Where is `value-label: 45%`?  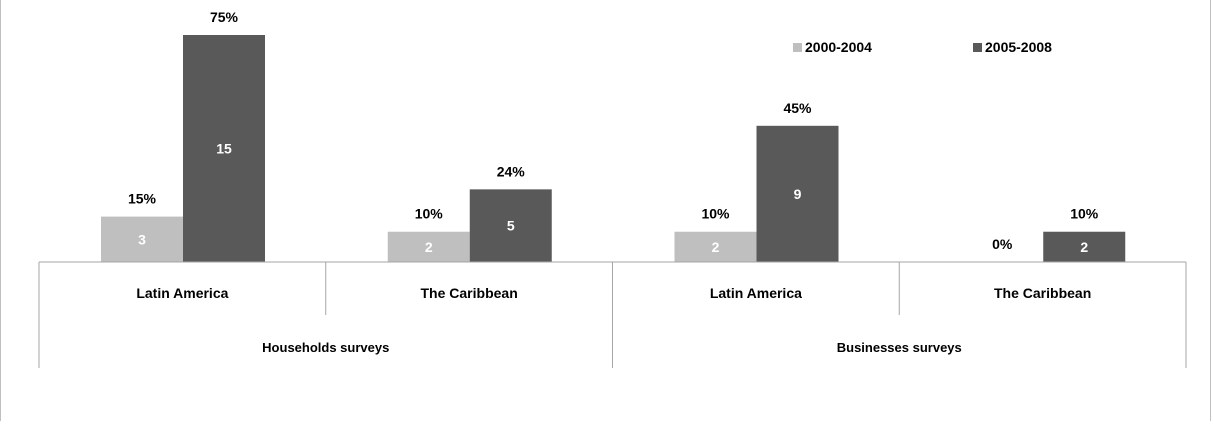 value-label: 45% is located at coordinates (797, 108).